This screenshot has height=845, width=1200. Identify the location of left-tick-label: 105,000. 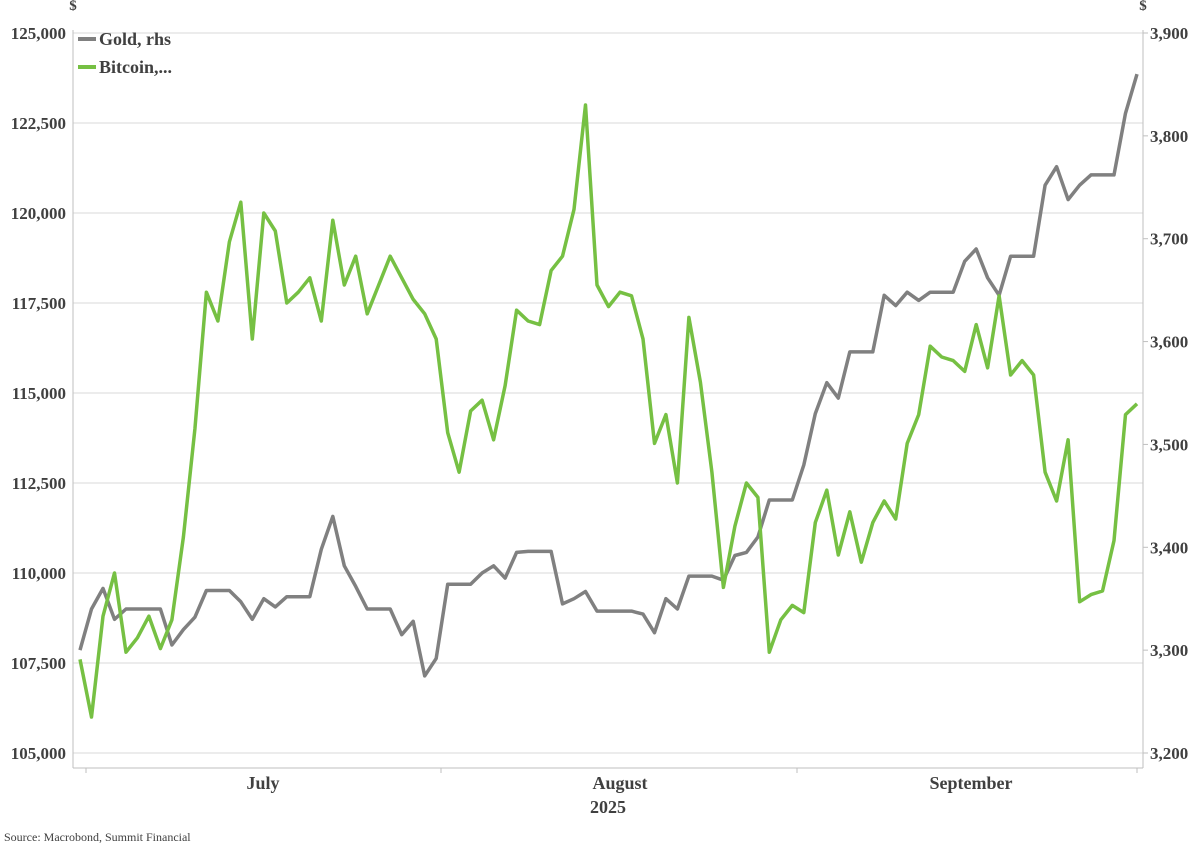
(38, 753).